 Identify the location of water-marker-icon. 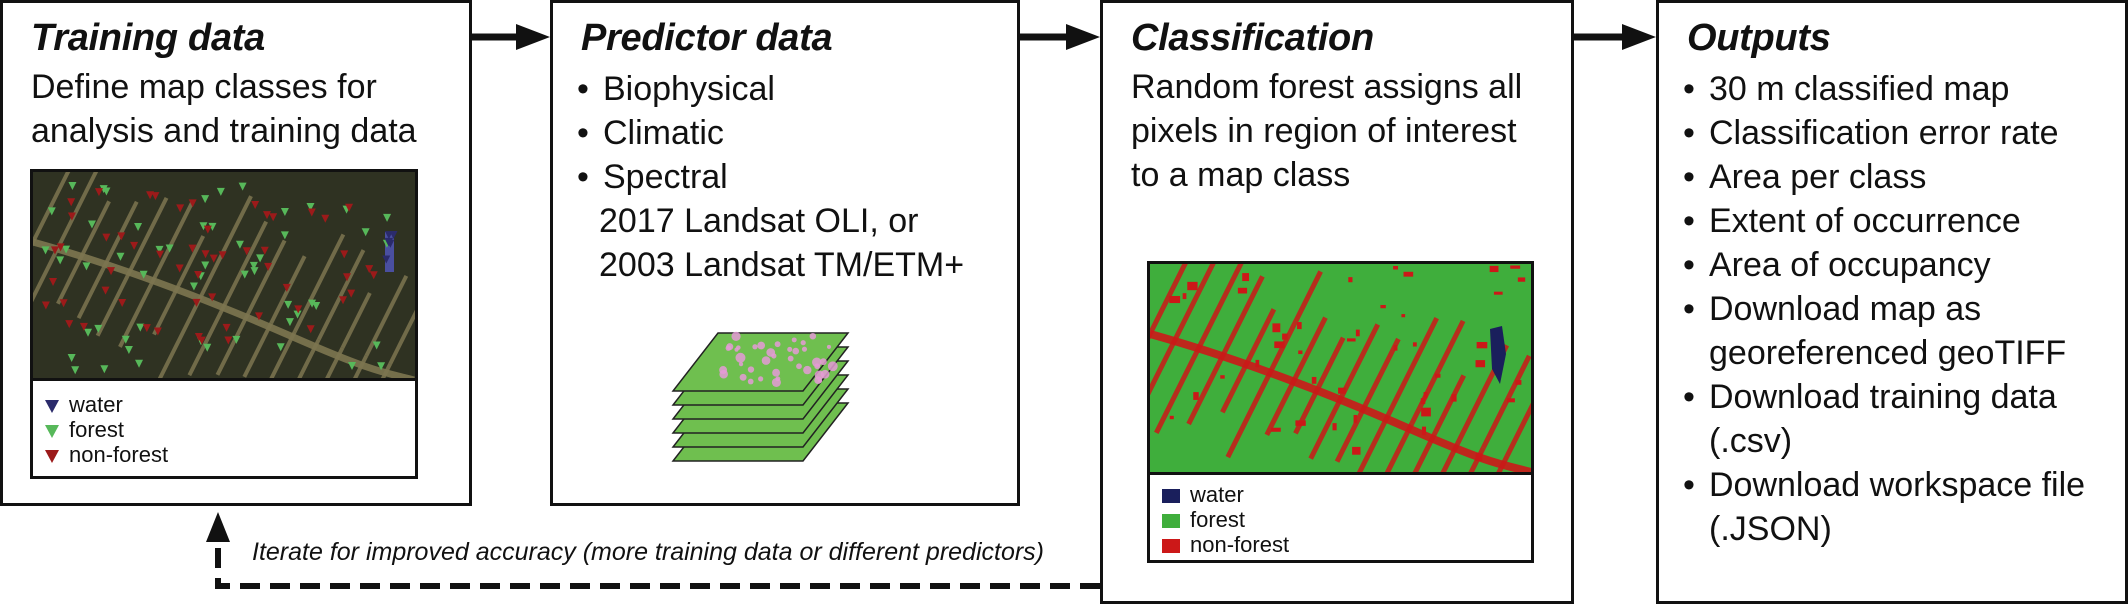
(52, 406).